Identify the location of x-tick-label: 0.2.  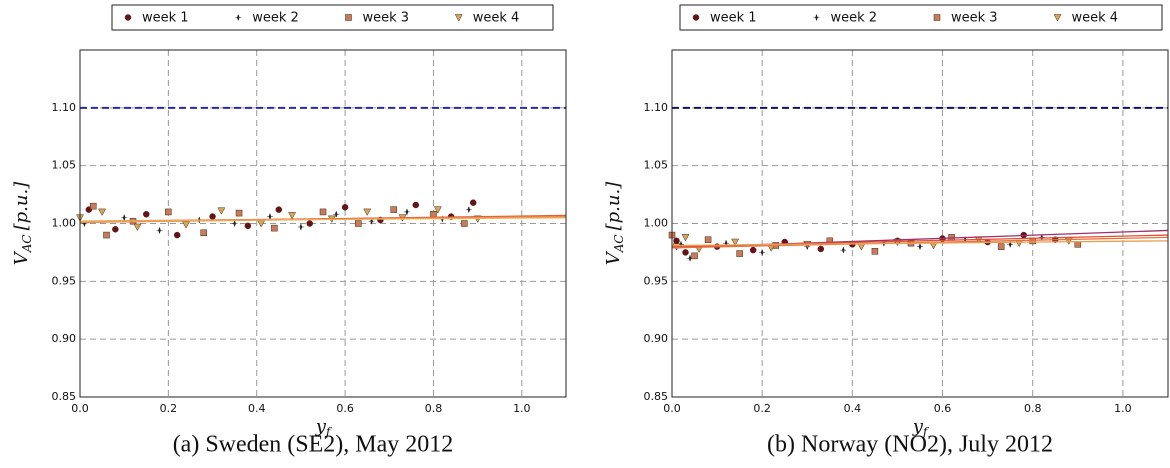
(169, 408).